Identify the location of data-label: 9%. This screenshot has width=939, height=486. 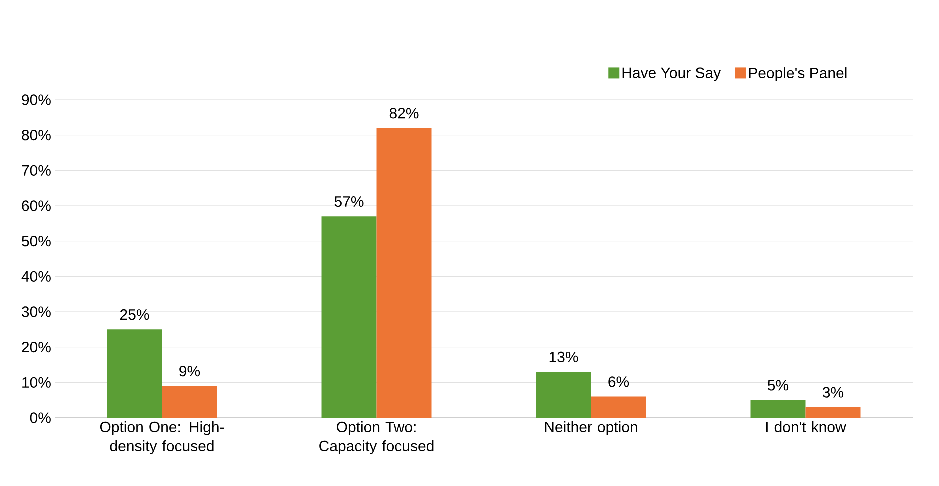
(190, 371).